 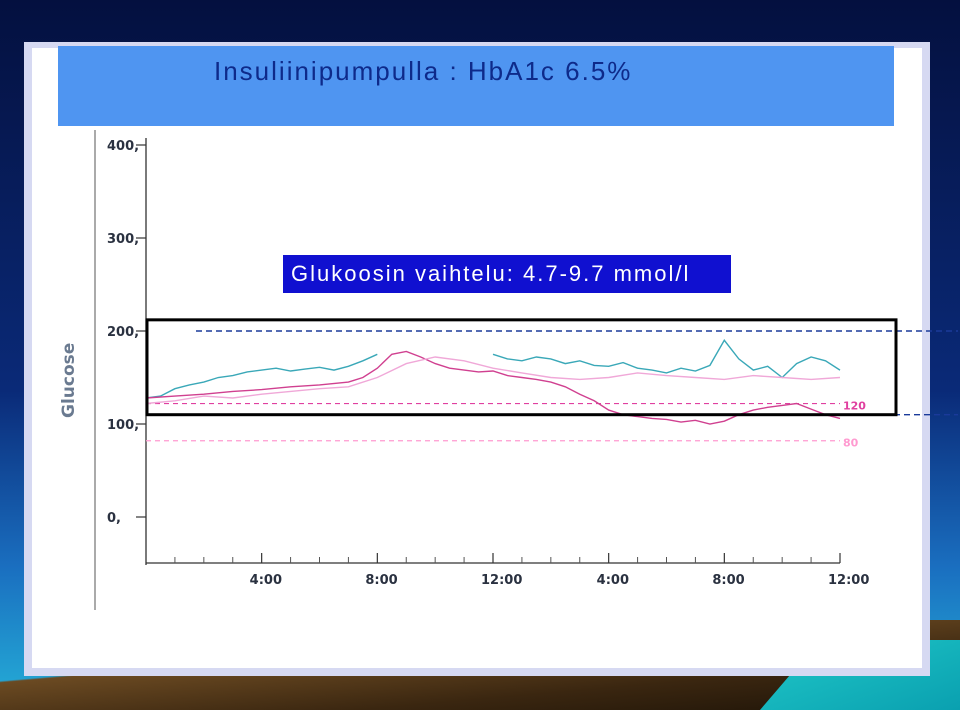 I want to click on y-tick-label: 0,, so click(x=114, y=518).